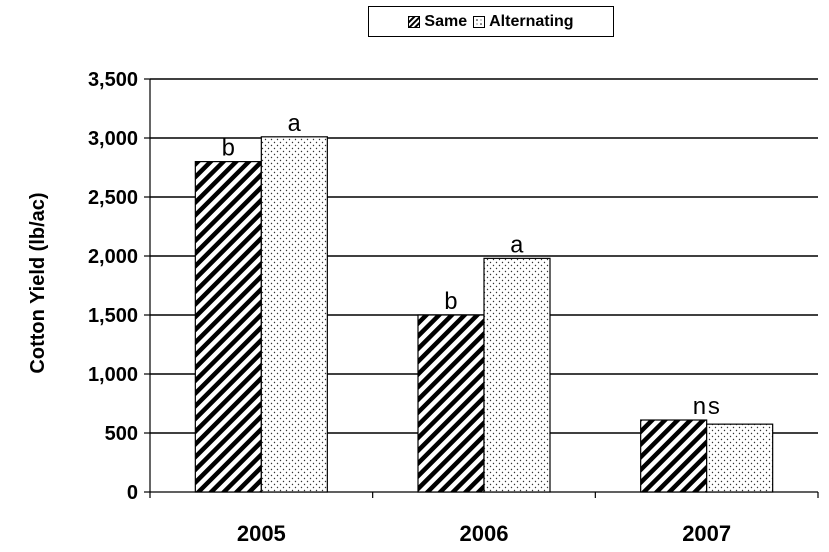  Describe the element at coordinates (294, 314) in the screenshot. I see `bar-alternating-2005` at that location.